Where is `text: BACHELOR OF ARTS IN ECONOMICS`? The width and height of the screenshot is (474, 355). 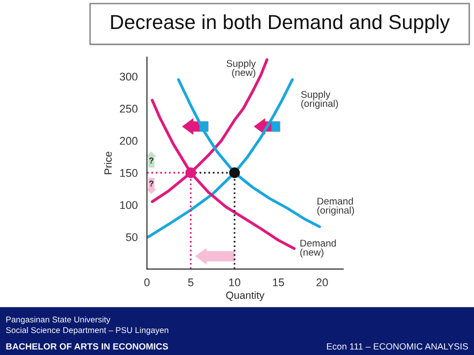 text: BACHELOR OF ARTS IN ECONOMICS is located at coordinates (87, 346).